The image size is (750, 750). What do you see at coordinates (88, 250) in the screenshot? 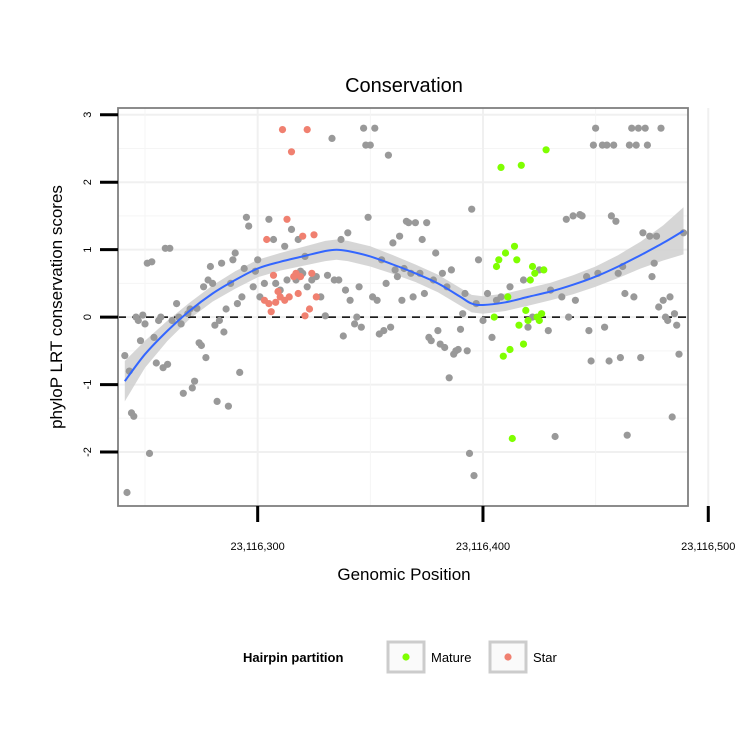
I see `y-tick-label-3: 1` at bounding box center [88, 250].